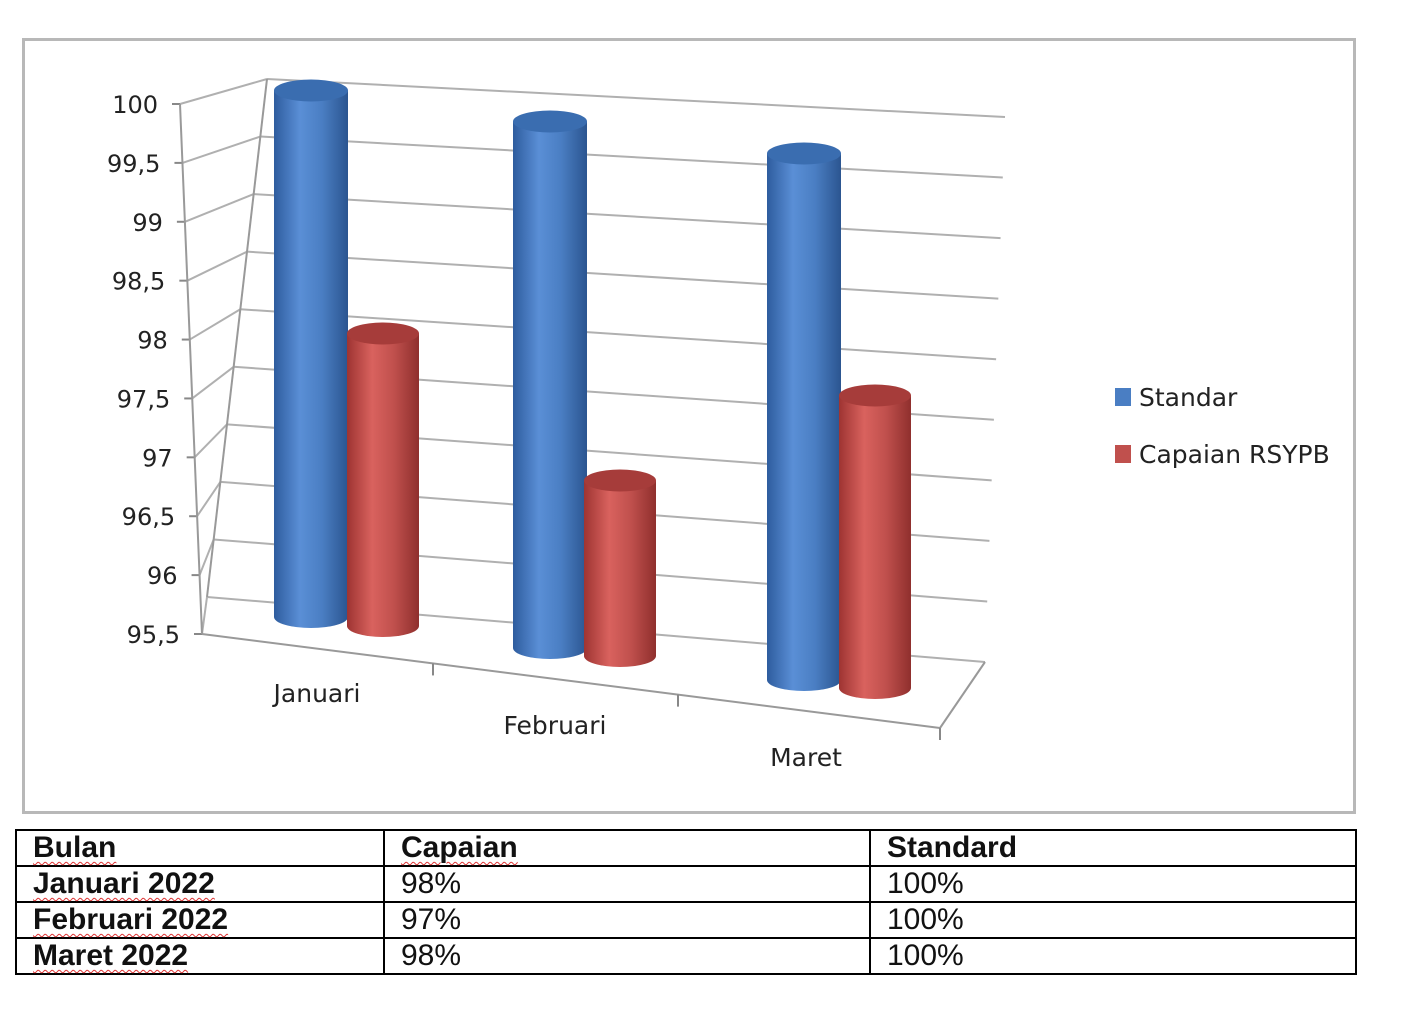  I want to click on x-tick-label: Maret, so click(806, 757).